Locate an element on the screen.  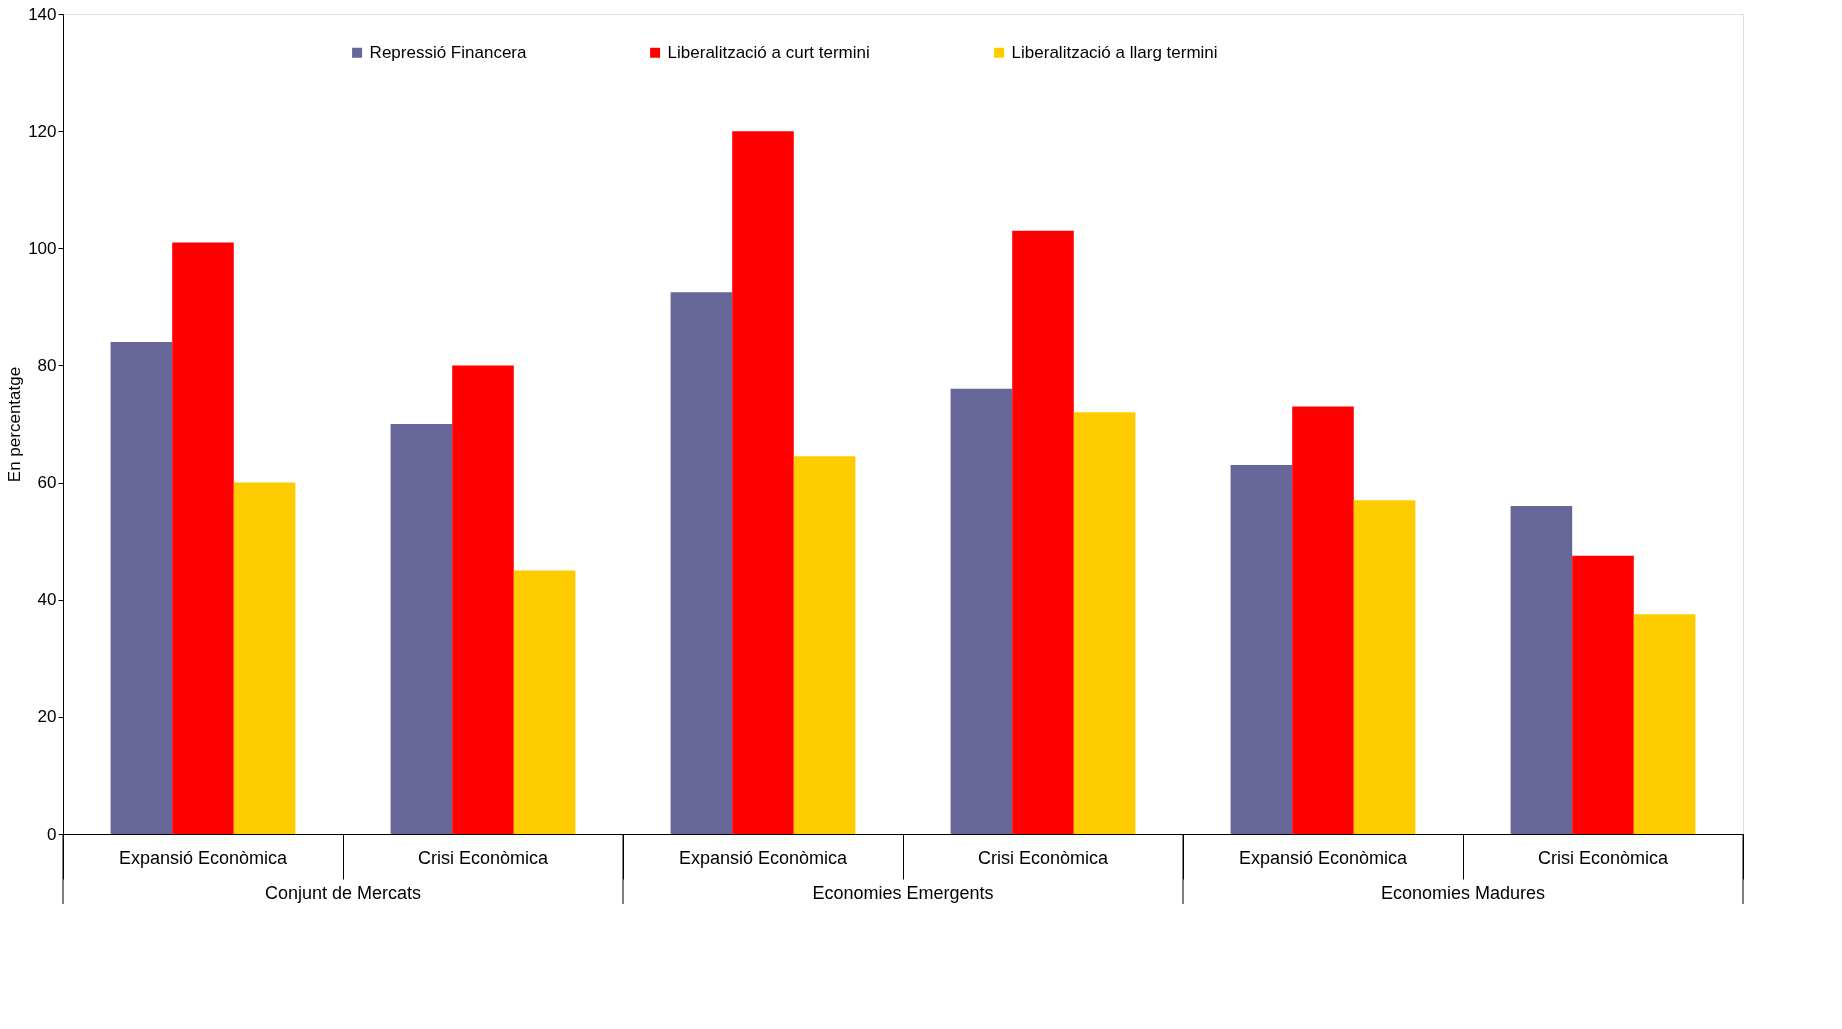
y-tick-label: 40 is located at coordinates (47, 600).